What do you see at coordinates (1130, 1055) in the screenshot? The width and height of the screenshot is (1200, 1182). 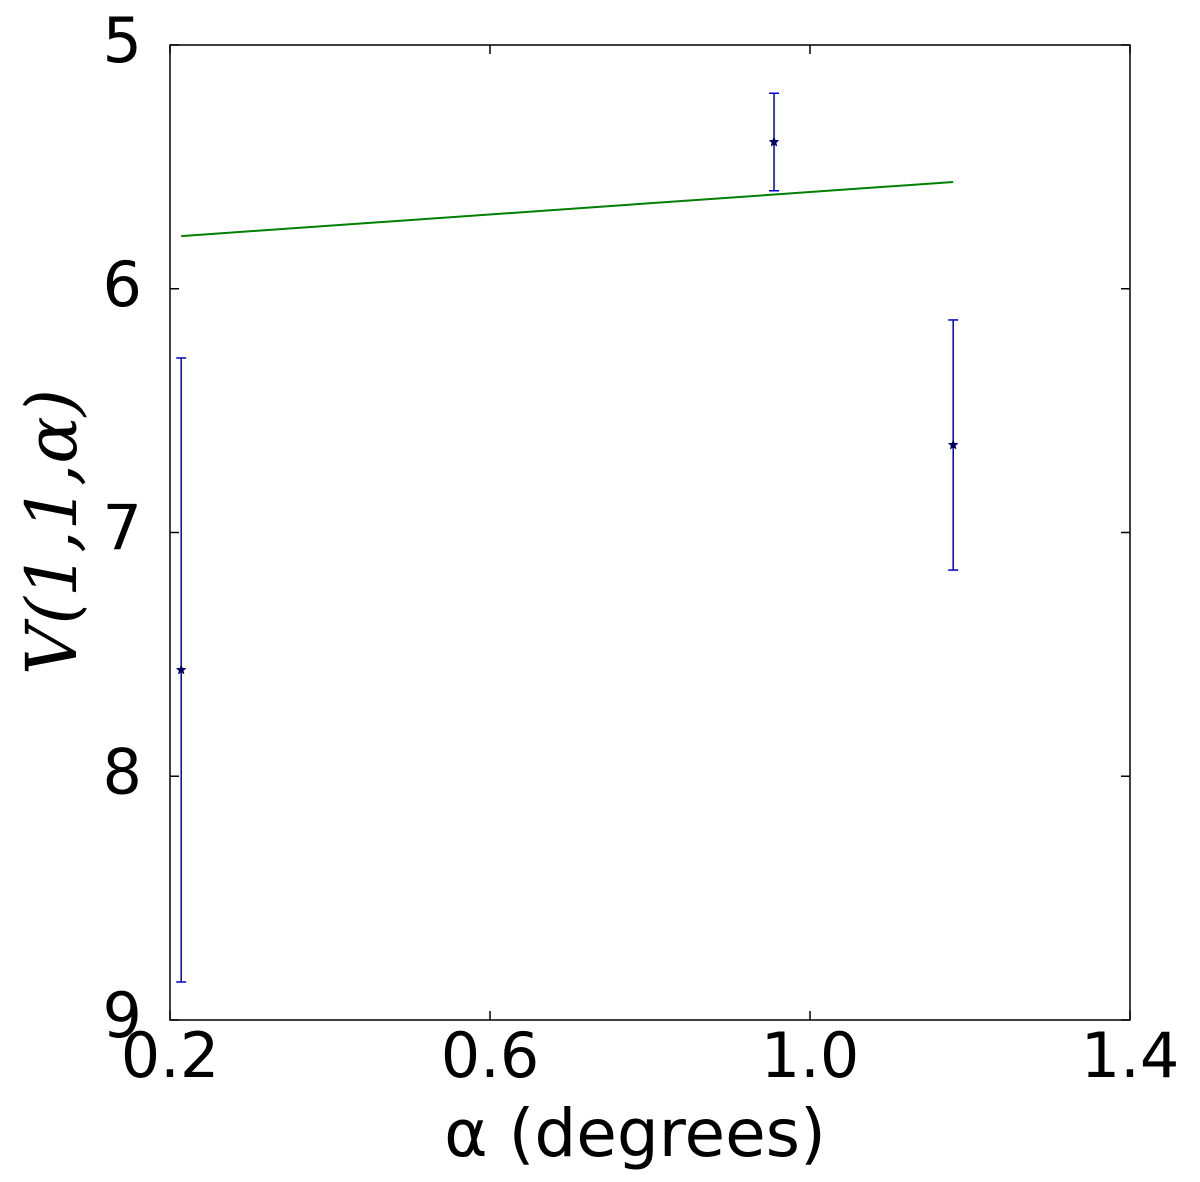 I see `x-tick-label: 1.4` at bounding box center [1130, 1055].